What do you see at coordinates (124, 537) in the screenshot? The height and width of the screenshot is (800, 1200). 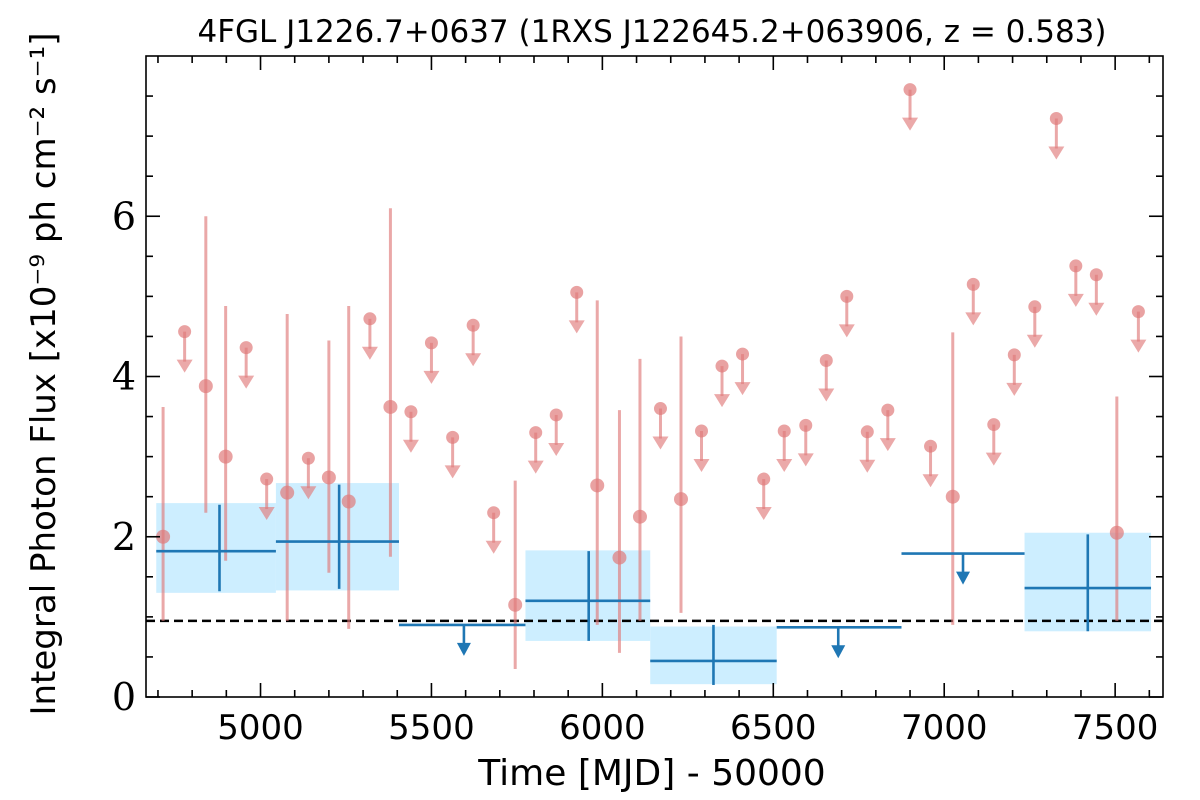 I see `y-tick-label: 2` at bounding box center [124, 537].